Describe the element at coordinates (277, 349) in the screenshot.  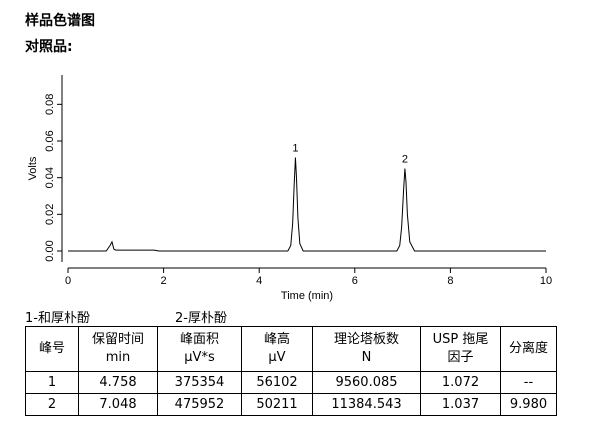
I see `header-cell: 峰高 µV` at that location.